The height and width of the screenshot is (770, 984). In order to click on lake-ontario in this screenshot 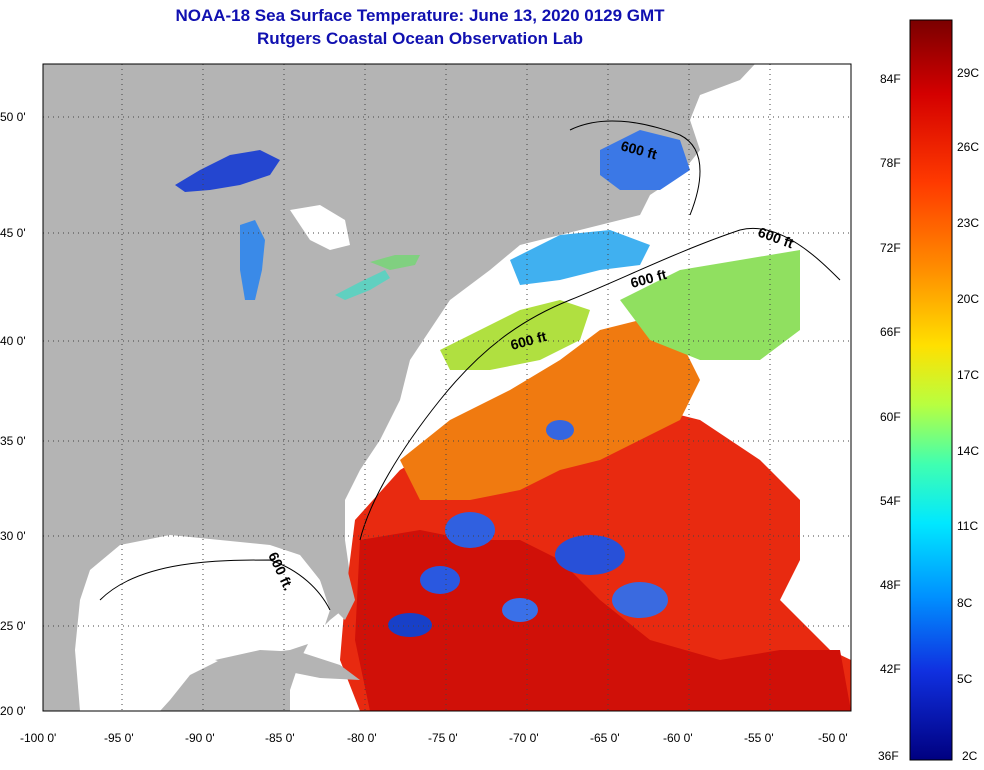, I will do `click(395, 262)`.